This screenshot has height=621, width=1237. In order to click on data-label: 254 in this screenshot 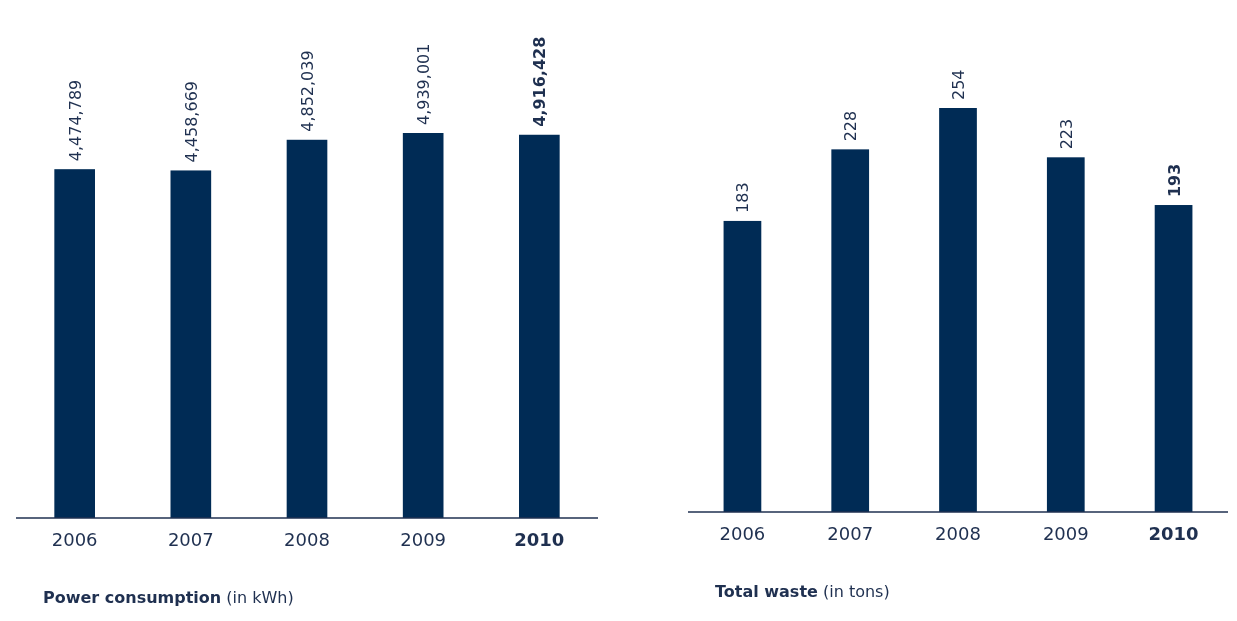, I will do `click(958, 84)`.